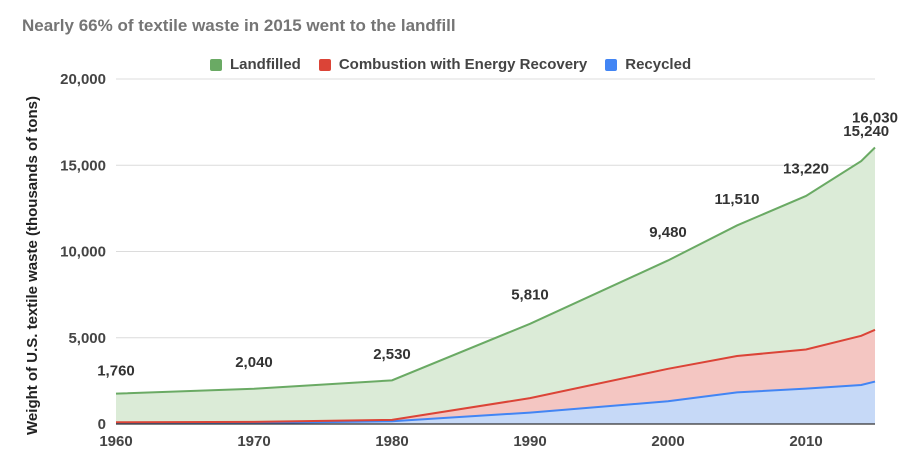  I want to click on data-label: 13,220, so click(806, 169).